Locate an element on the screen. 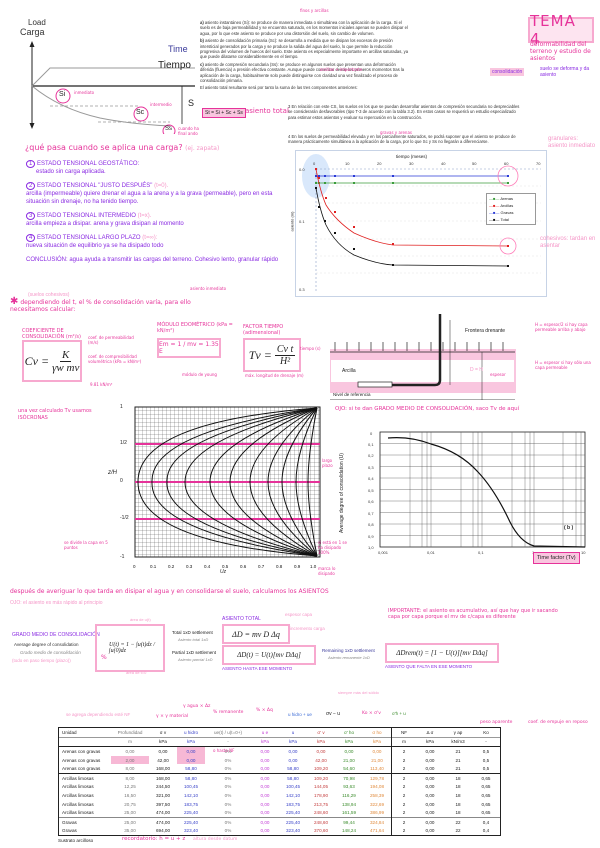 This screenshot has width=600, height=848. reference-level-label: Nivel de referencia is located at coordinates (352, 394).